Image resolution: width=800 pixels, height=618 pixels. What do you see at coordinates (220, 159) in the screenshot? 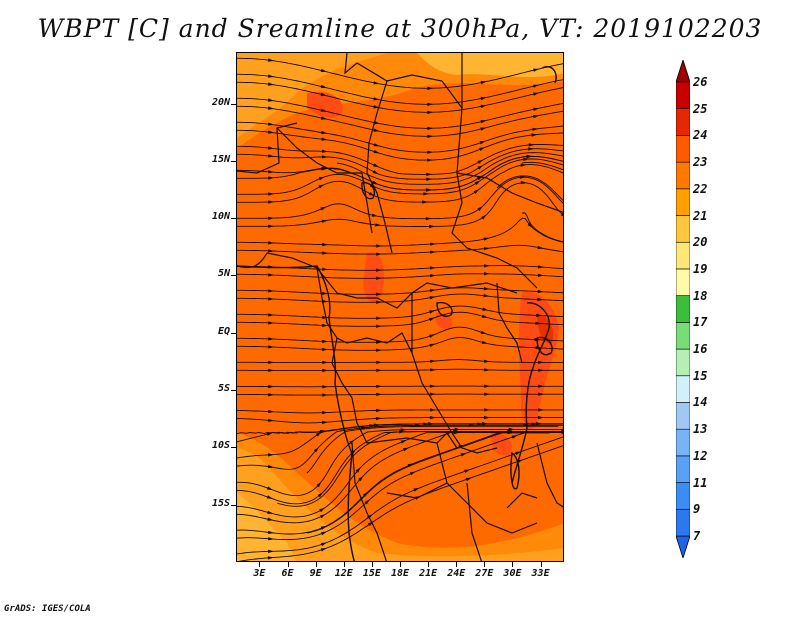
I see `latitude-tick-label: 15N` at bounding box center [220, 159].